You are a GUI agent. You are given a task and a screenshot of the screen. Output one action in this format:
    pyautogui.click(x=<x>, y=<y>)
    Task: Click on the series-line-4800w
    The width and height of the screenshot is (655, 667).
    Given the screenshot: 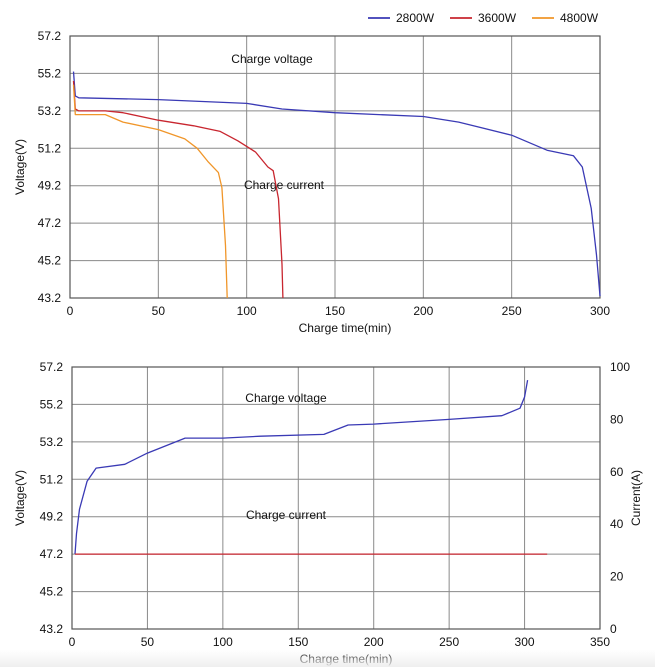 What is the action you would take?
    pyautogui.click(x=150, y=191)
    